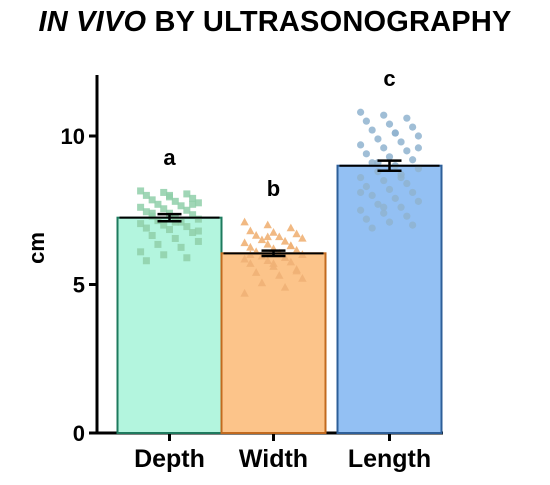  Describe the element at coordinates (36, 248) in the screenshot. I see `y-axis-label: cm` at that location.